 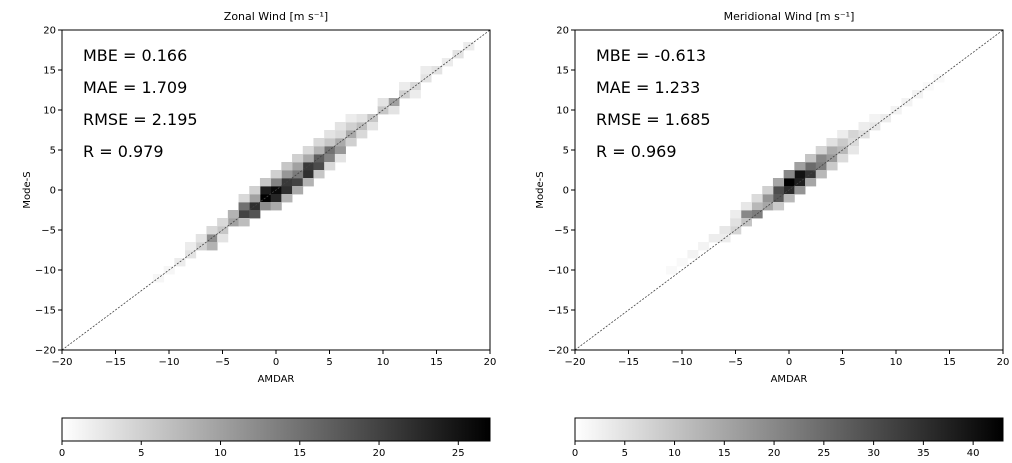 I want to click on x-tick-label: 0, so click(x=789, y=362).